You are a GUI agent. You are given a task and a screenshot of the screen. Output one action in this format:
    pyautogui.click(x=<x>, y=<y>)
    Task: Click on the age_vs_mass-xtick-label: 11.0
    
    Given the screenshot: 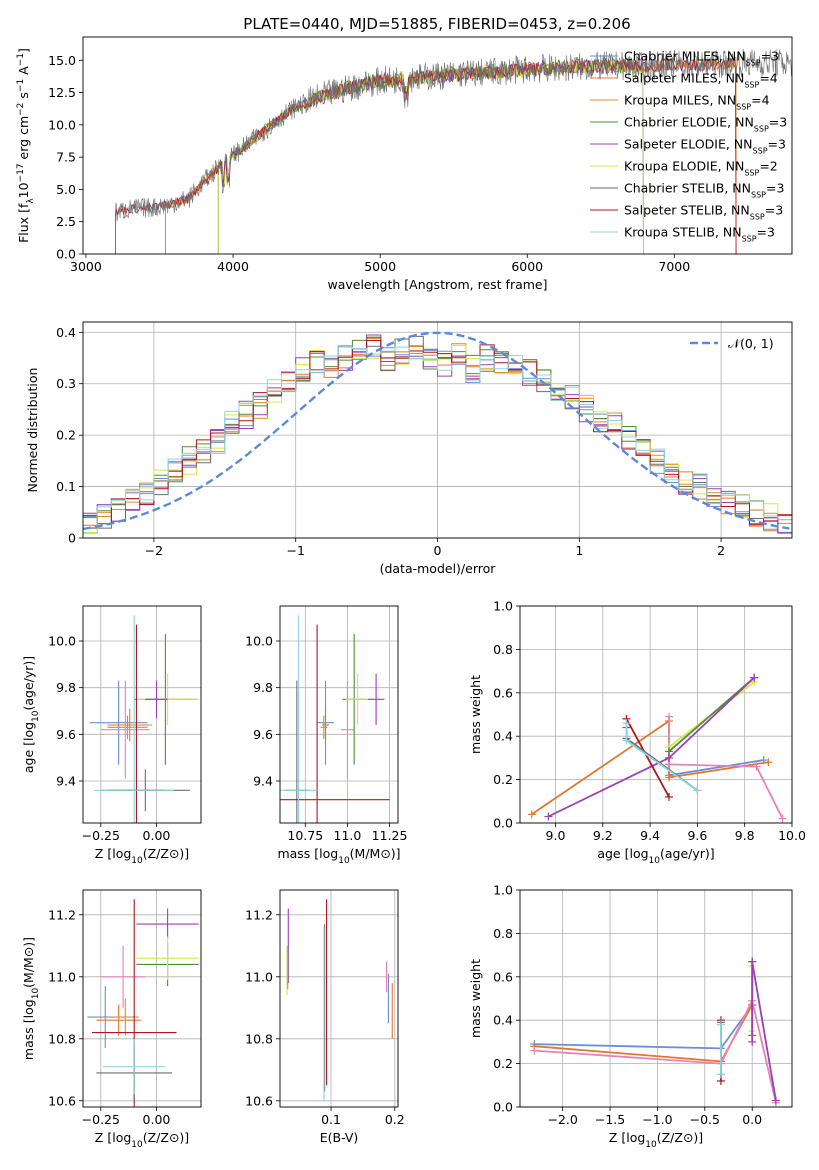 What is the action you would take?
    pyautogui.click(x=348, y=835)
    